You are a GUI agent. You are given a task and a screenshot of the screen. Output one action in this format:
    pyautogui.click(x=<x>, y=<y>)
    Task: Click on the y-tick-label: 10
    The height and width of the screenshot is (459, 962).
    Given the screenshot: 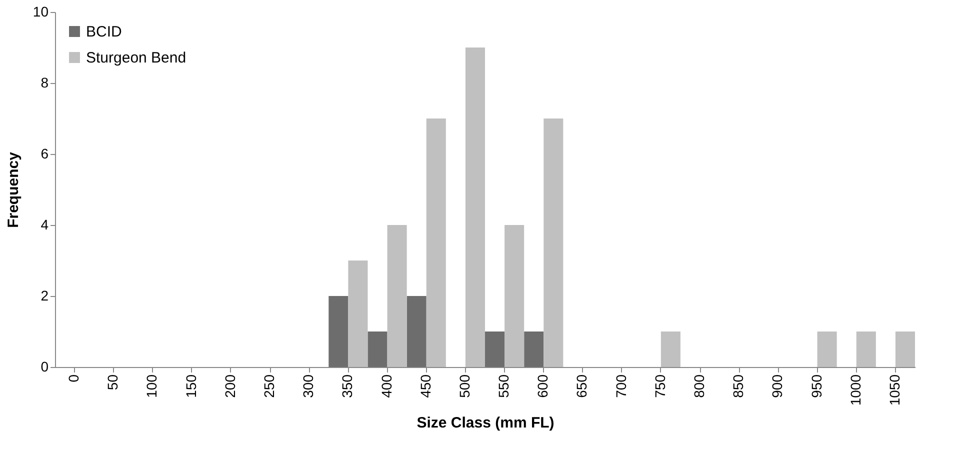 What is the action you would take?
    pyautogui.click(x=40, y=12)
    